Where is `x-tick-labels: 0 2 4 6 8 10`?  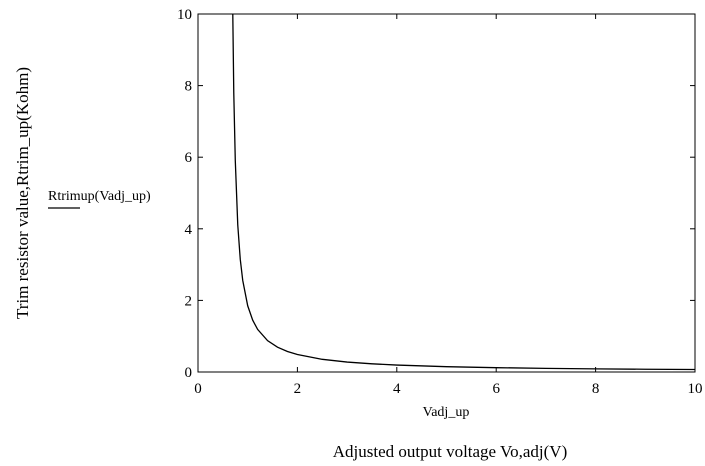 x-tick-labels: 0 2 4 6 8 10 is located at coordinates (448, 389).